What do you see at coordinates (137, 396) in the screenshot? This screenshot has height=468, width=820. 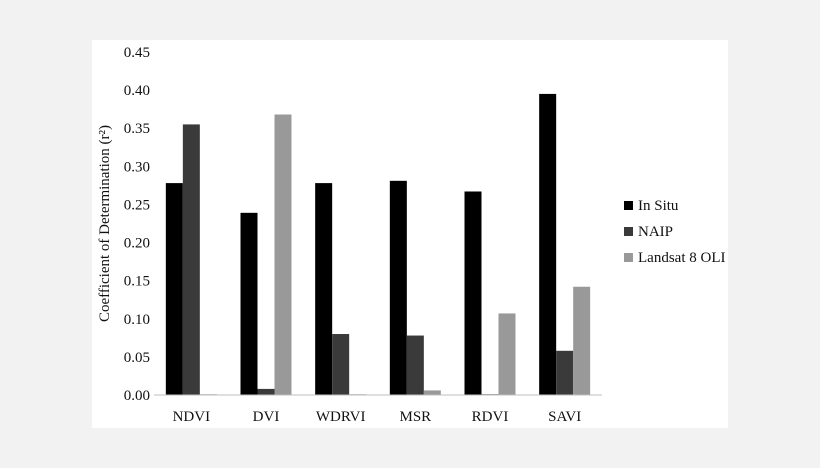 I see `y-tick-label: 0.00` at bounding box center [137, 396].